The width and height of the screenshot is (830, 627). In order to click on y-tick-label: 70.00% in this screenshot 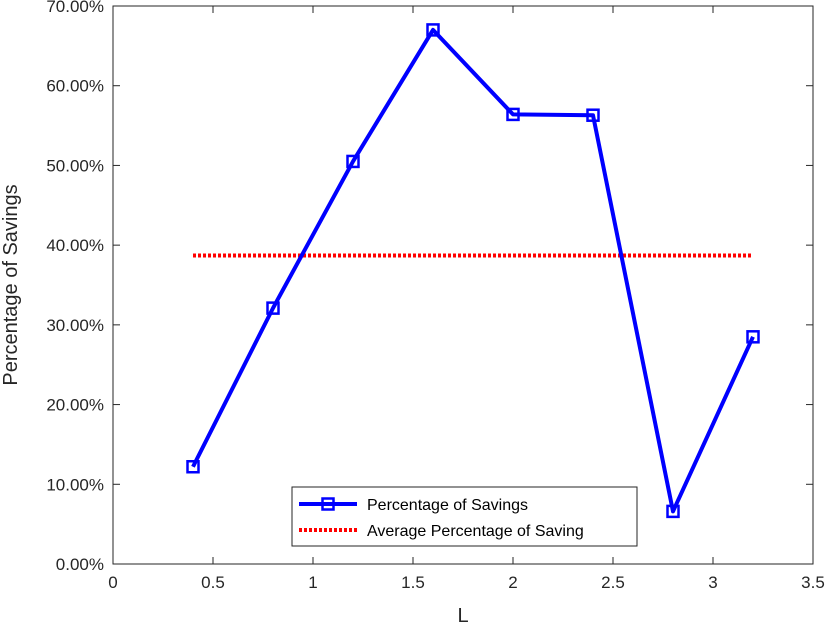, I will do `click(75, 8)`.